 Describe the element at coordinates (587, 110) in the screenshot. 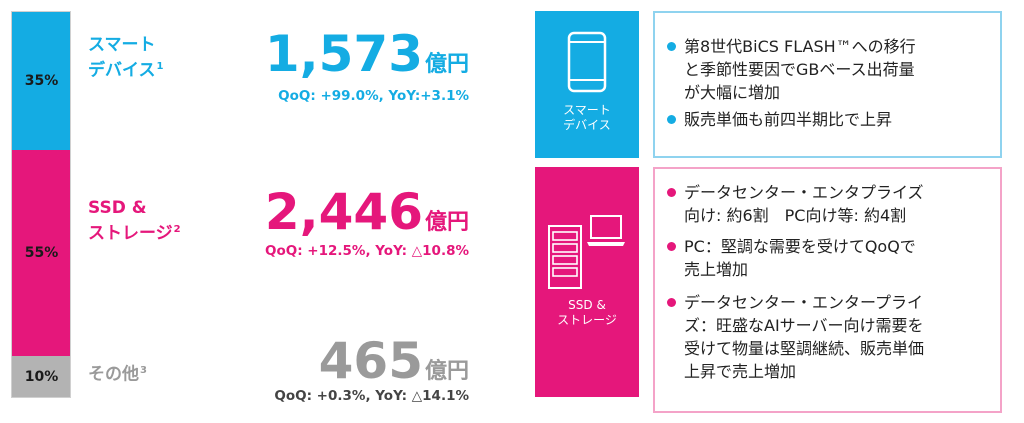

I see `category-name-line: スマート` at that location.